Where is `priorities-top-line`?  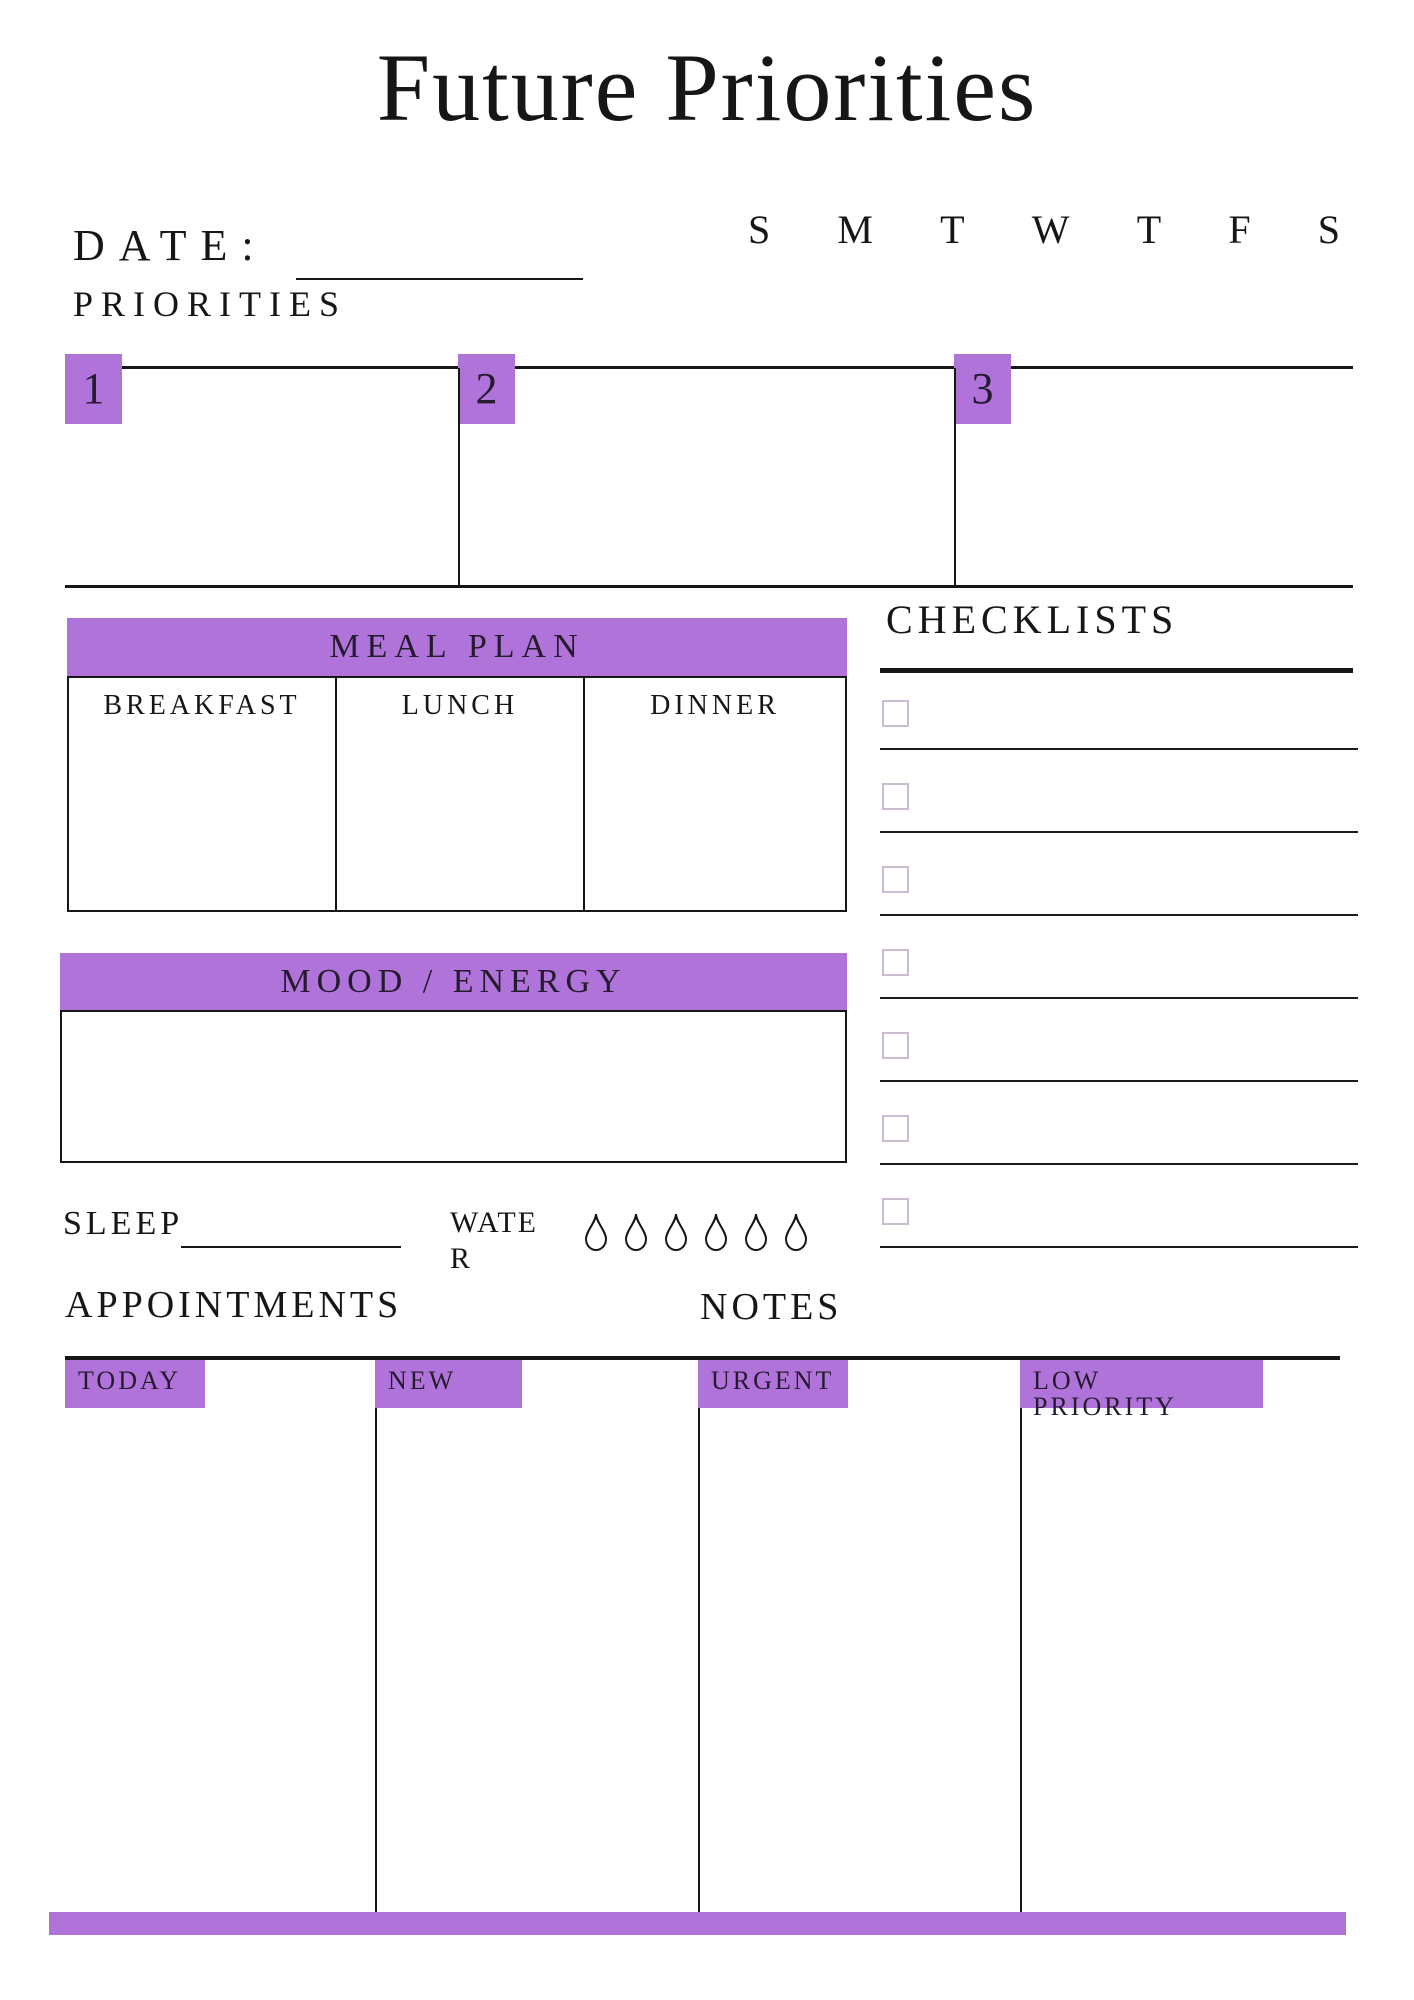 priorities-top-line is located at coordinates (709, 367).